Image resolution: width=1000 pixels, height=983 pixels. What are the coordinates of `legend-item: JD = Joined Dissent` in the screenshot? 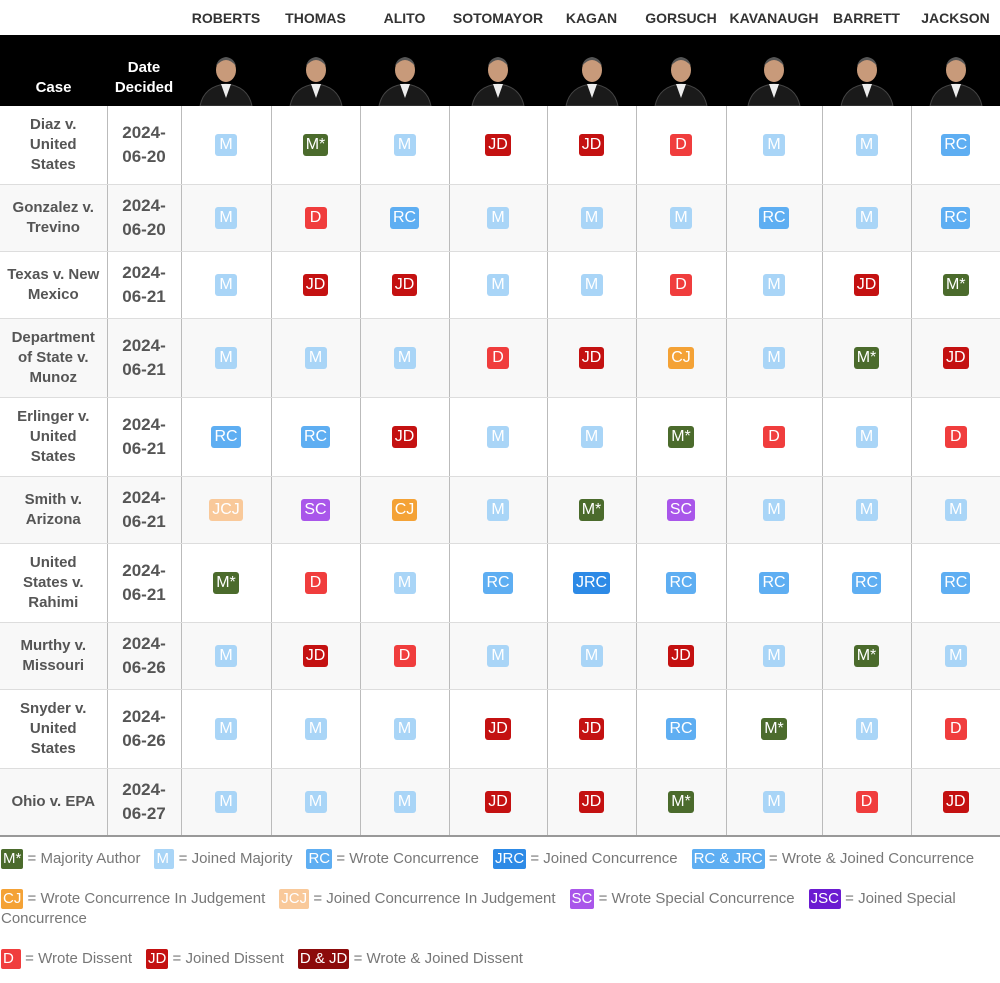 It's located at (215, 959).